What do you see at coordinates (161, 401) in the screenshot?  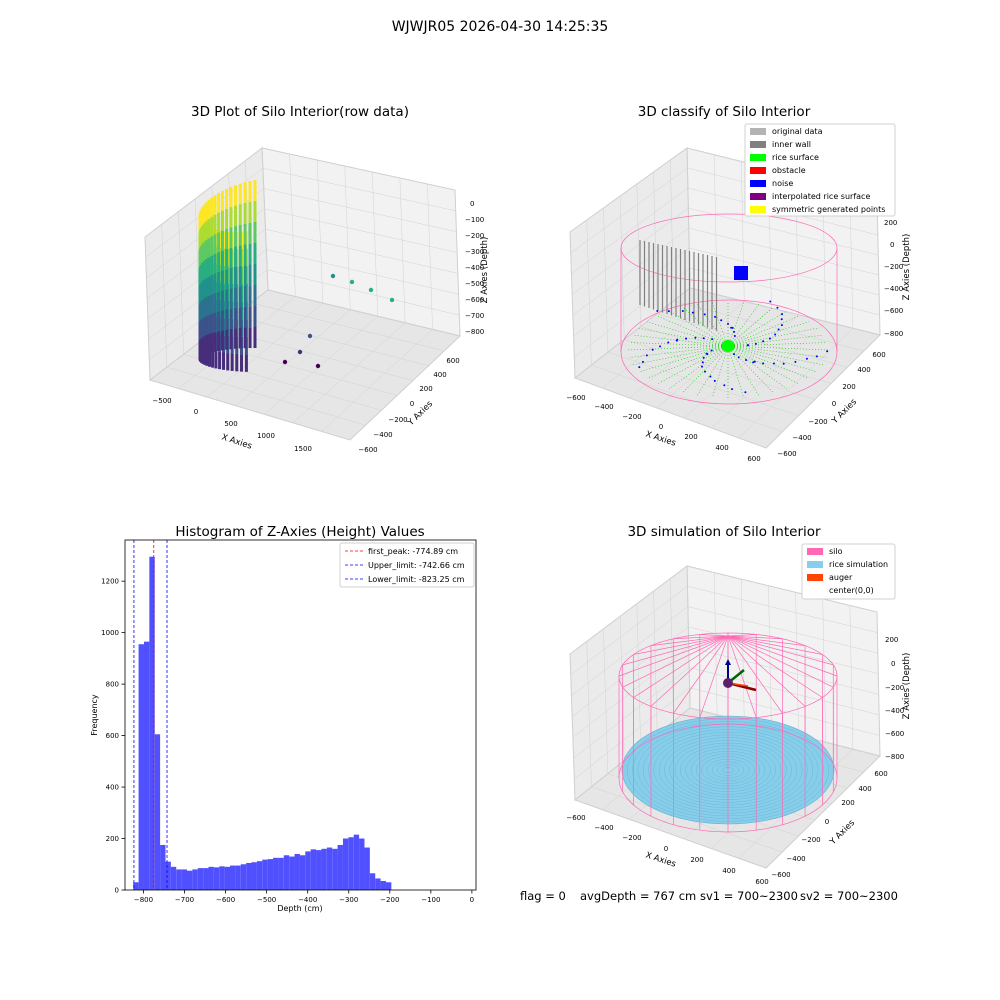 I see `panel-1-x-tick: −500` at bounding box center [161, 401].